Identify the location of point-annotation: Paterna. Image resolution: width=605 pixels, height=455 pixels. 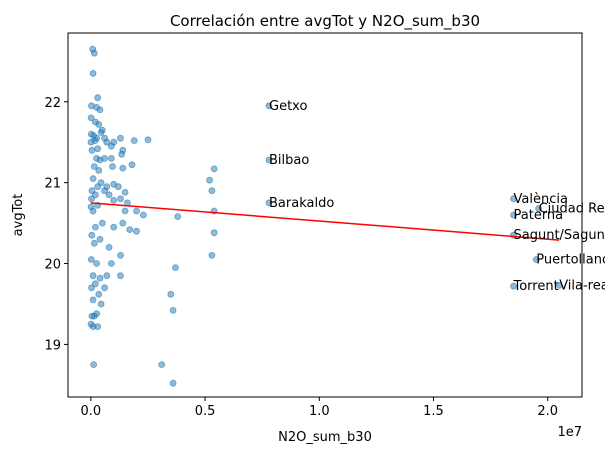
(539, 215).